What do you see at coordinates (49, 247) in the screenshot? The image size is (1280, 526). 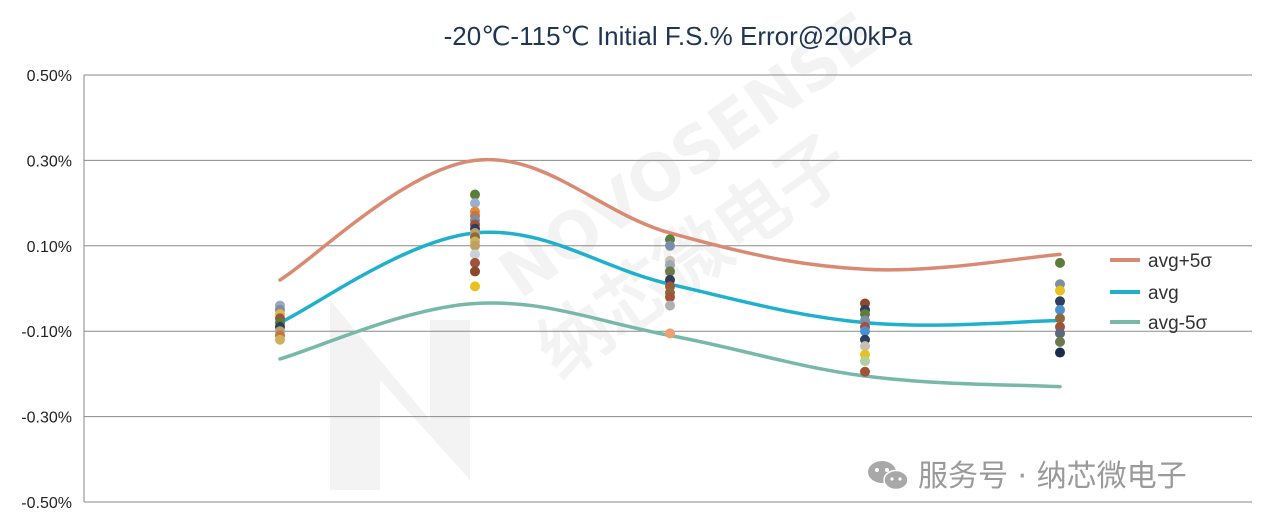 I see `y-tick-label: 0.10%` at bounding box center [49, 247].